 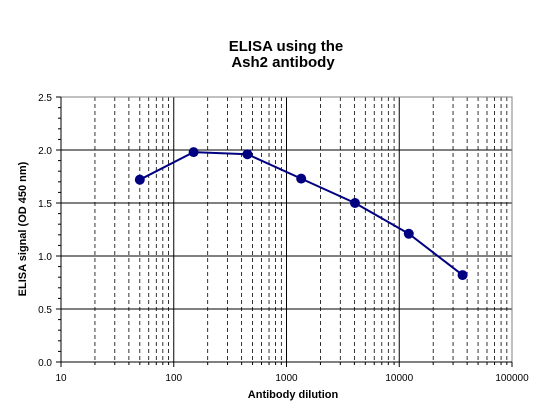 What do you see at coordinates (286, 46) in the screenshot?
I see `chart-title-line-1: ELISA using the` at bounding box center [286, 46].